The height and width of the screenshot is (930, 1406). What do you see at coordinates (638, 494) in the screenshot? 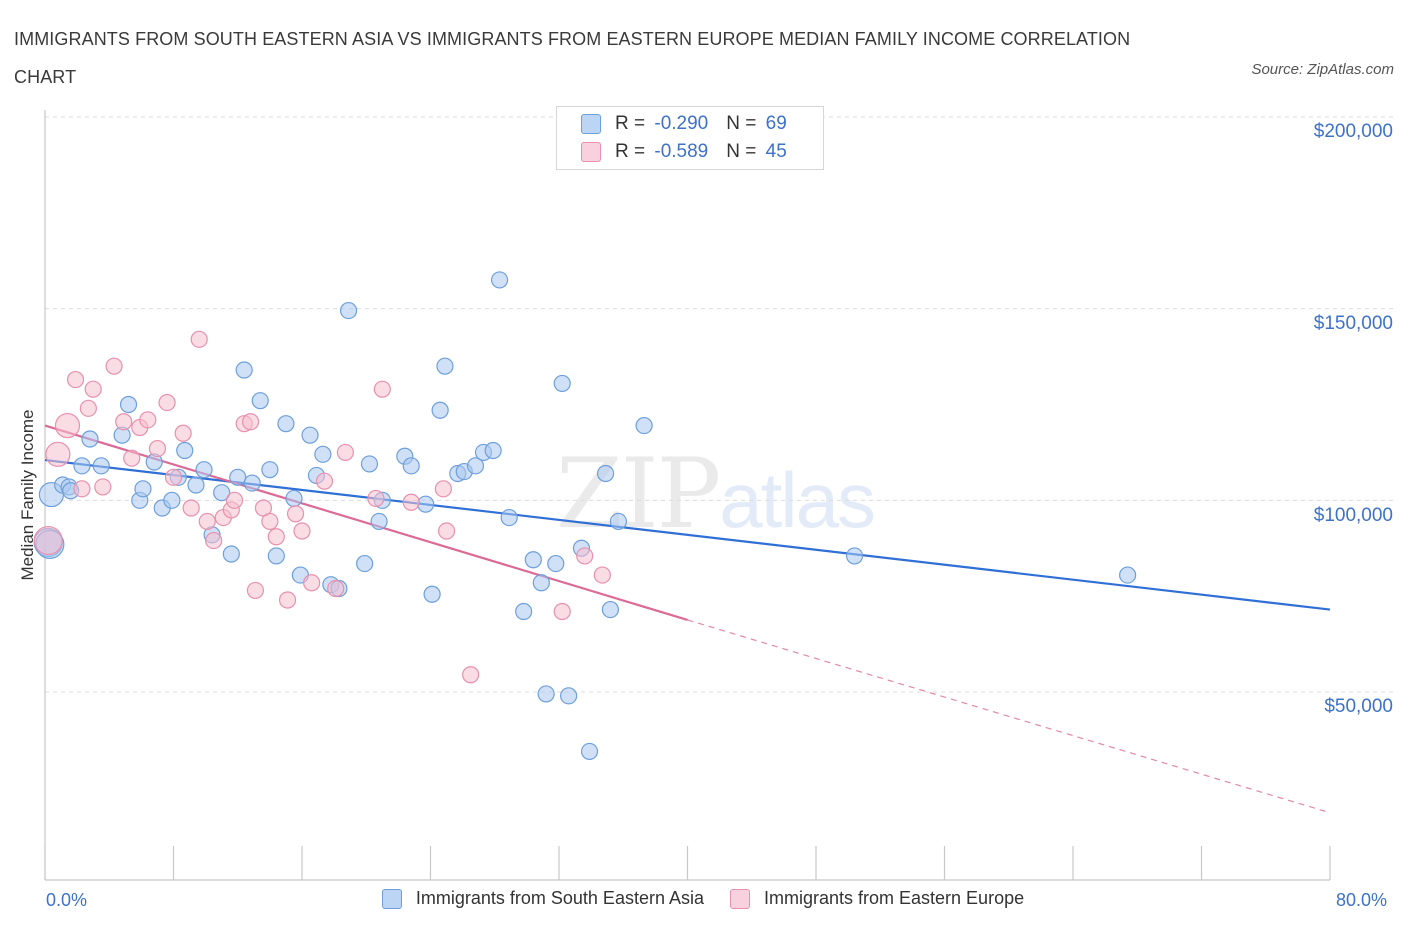
I see `watermark-zip: ZIP` at bounding box center [638, 494].